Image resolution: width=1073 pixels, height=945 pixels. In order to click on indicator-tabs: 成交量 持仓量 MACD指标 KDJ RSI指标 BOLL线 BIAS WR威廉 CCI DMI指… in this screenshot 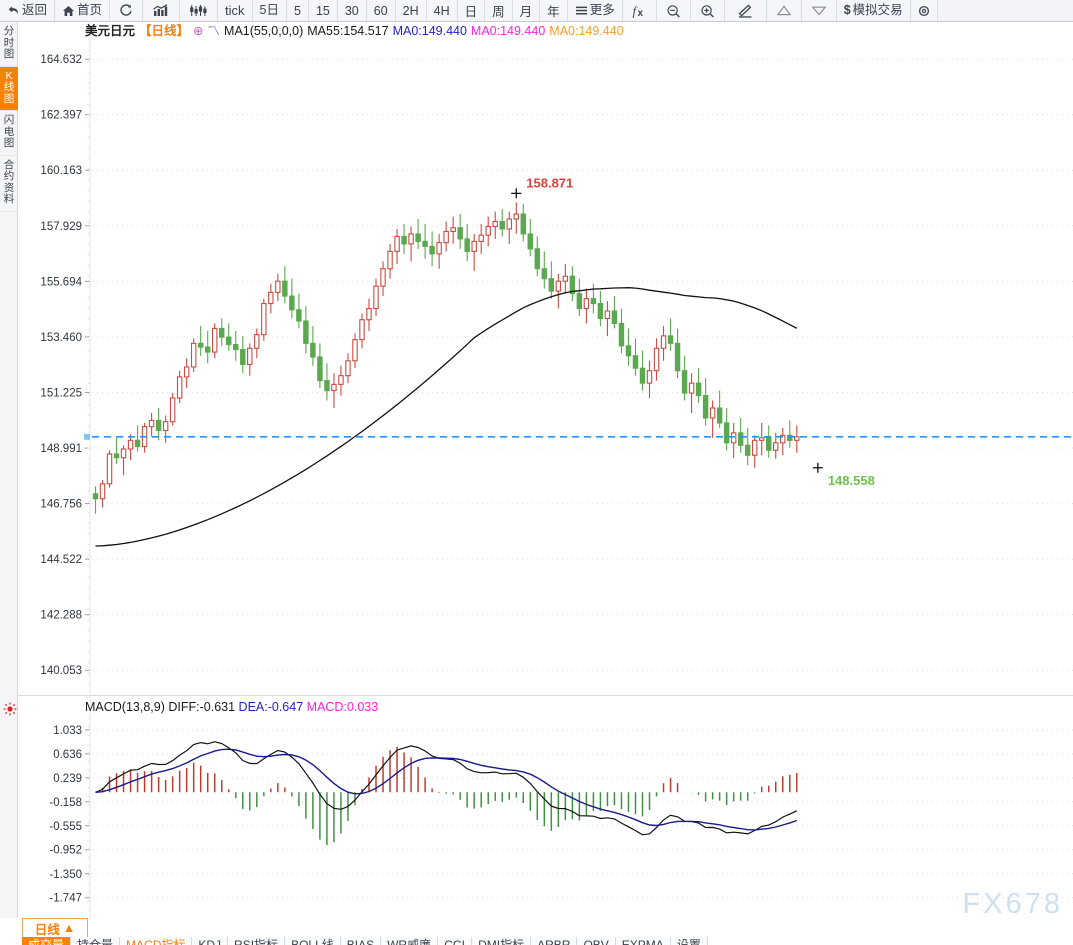, I will do `click(547, 941)`.